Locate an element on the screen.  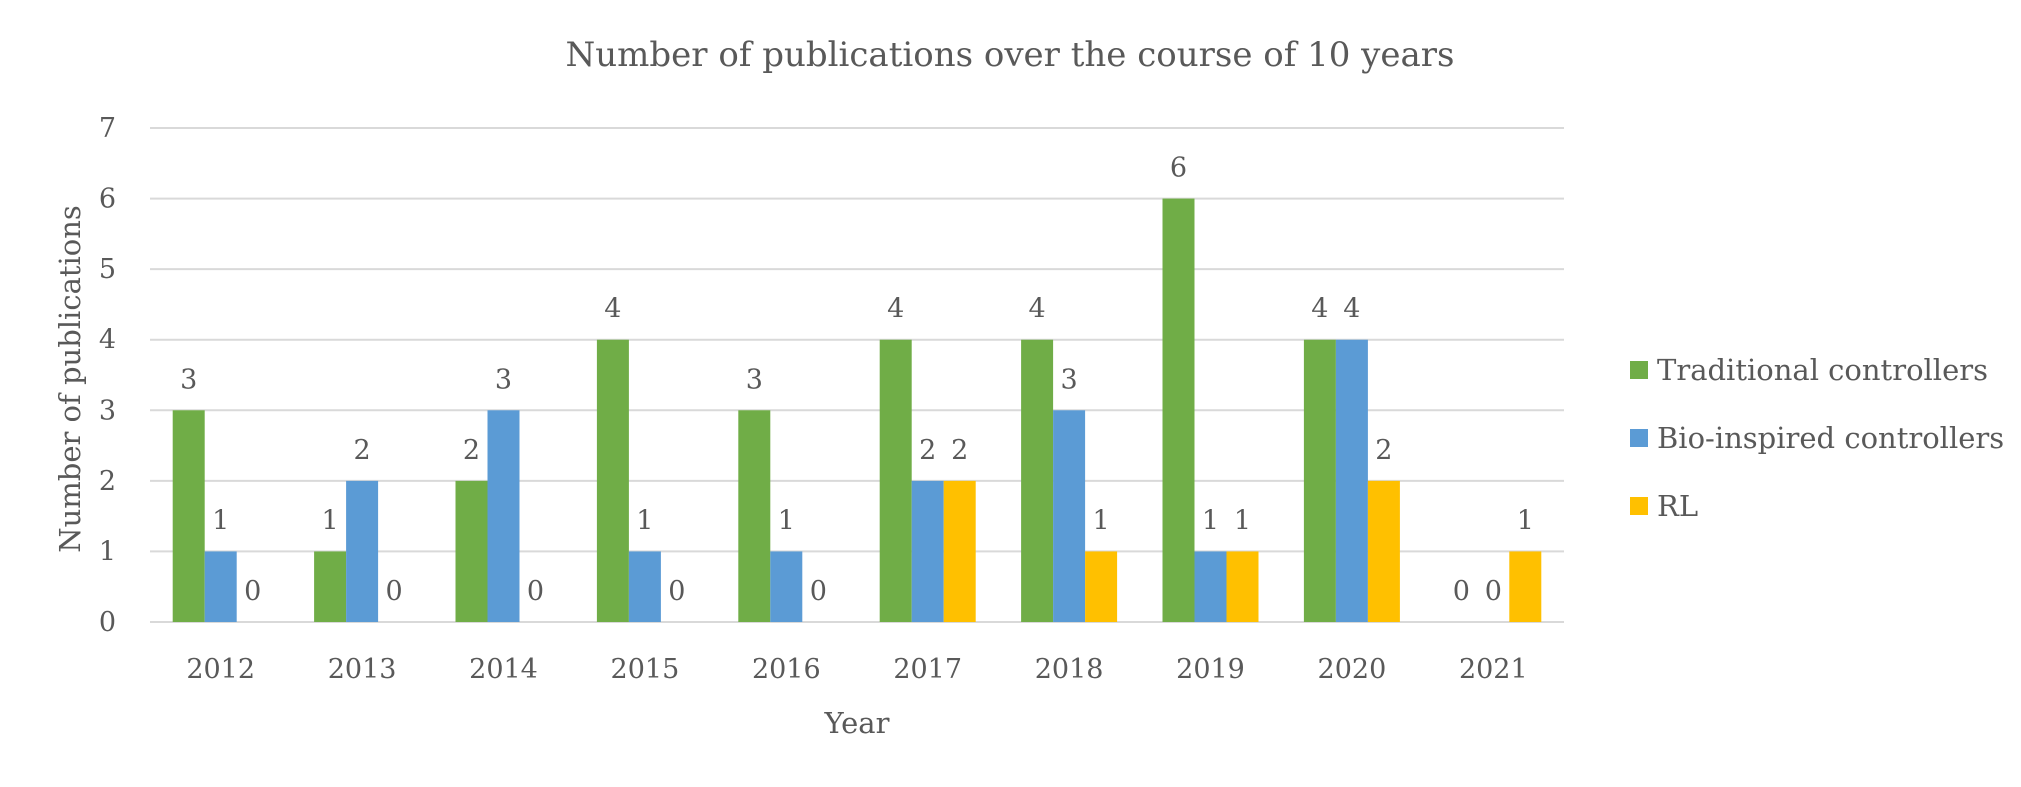
y-tick-label: 2 is located at coordinates (107, 481).